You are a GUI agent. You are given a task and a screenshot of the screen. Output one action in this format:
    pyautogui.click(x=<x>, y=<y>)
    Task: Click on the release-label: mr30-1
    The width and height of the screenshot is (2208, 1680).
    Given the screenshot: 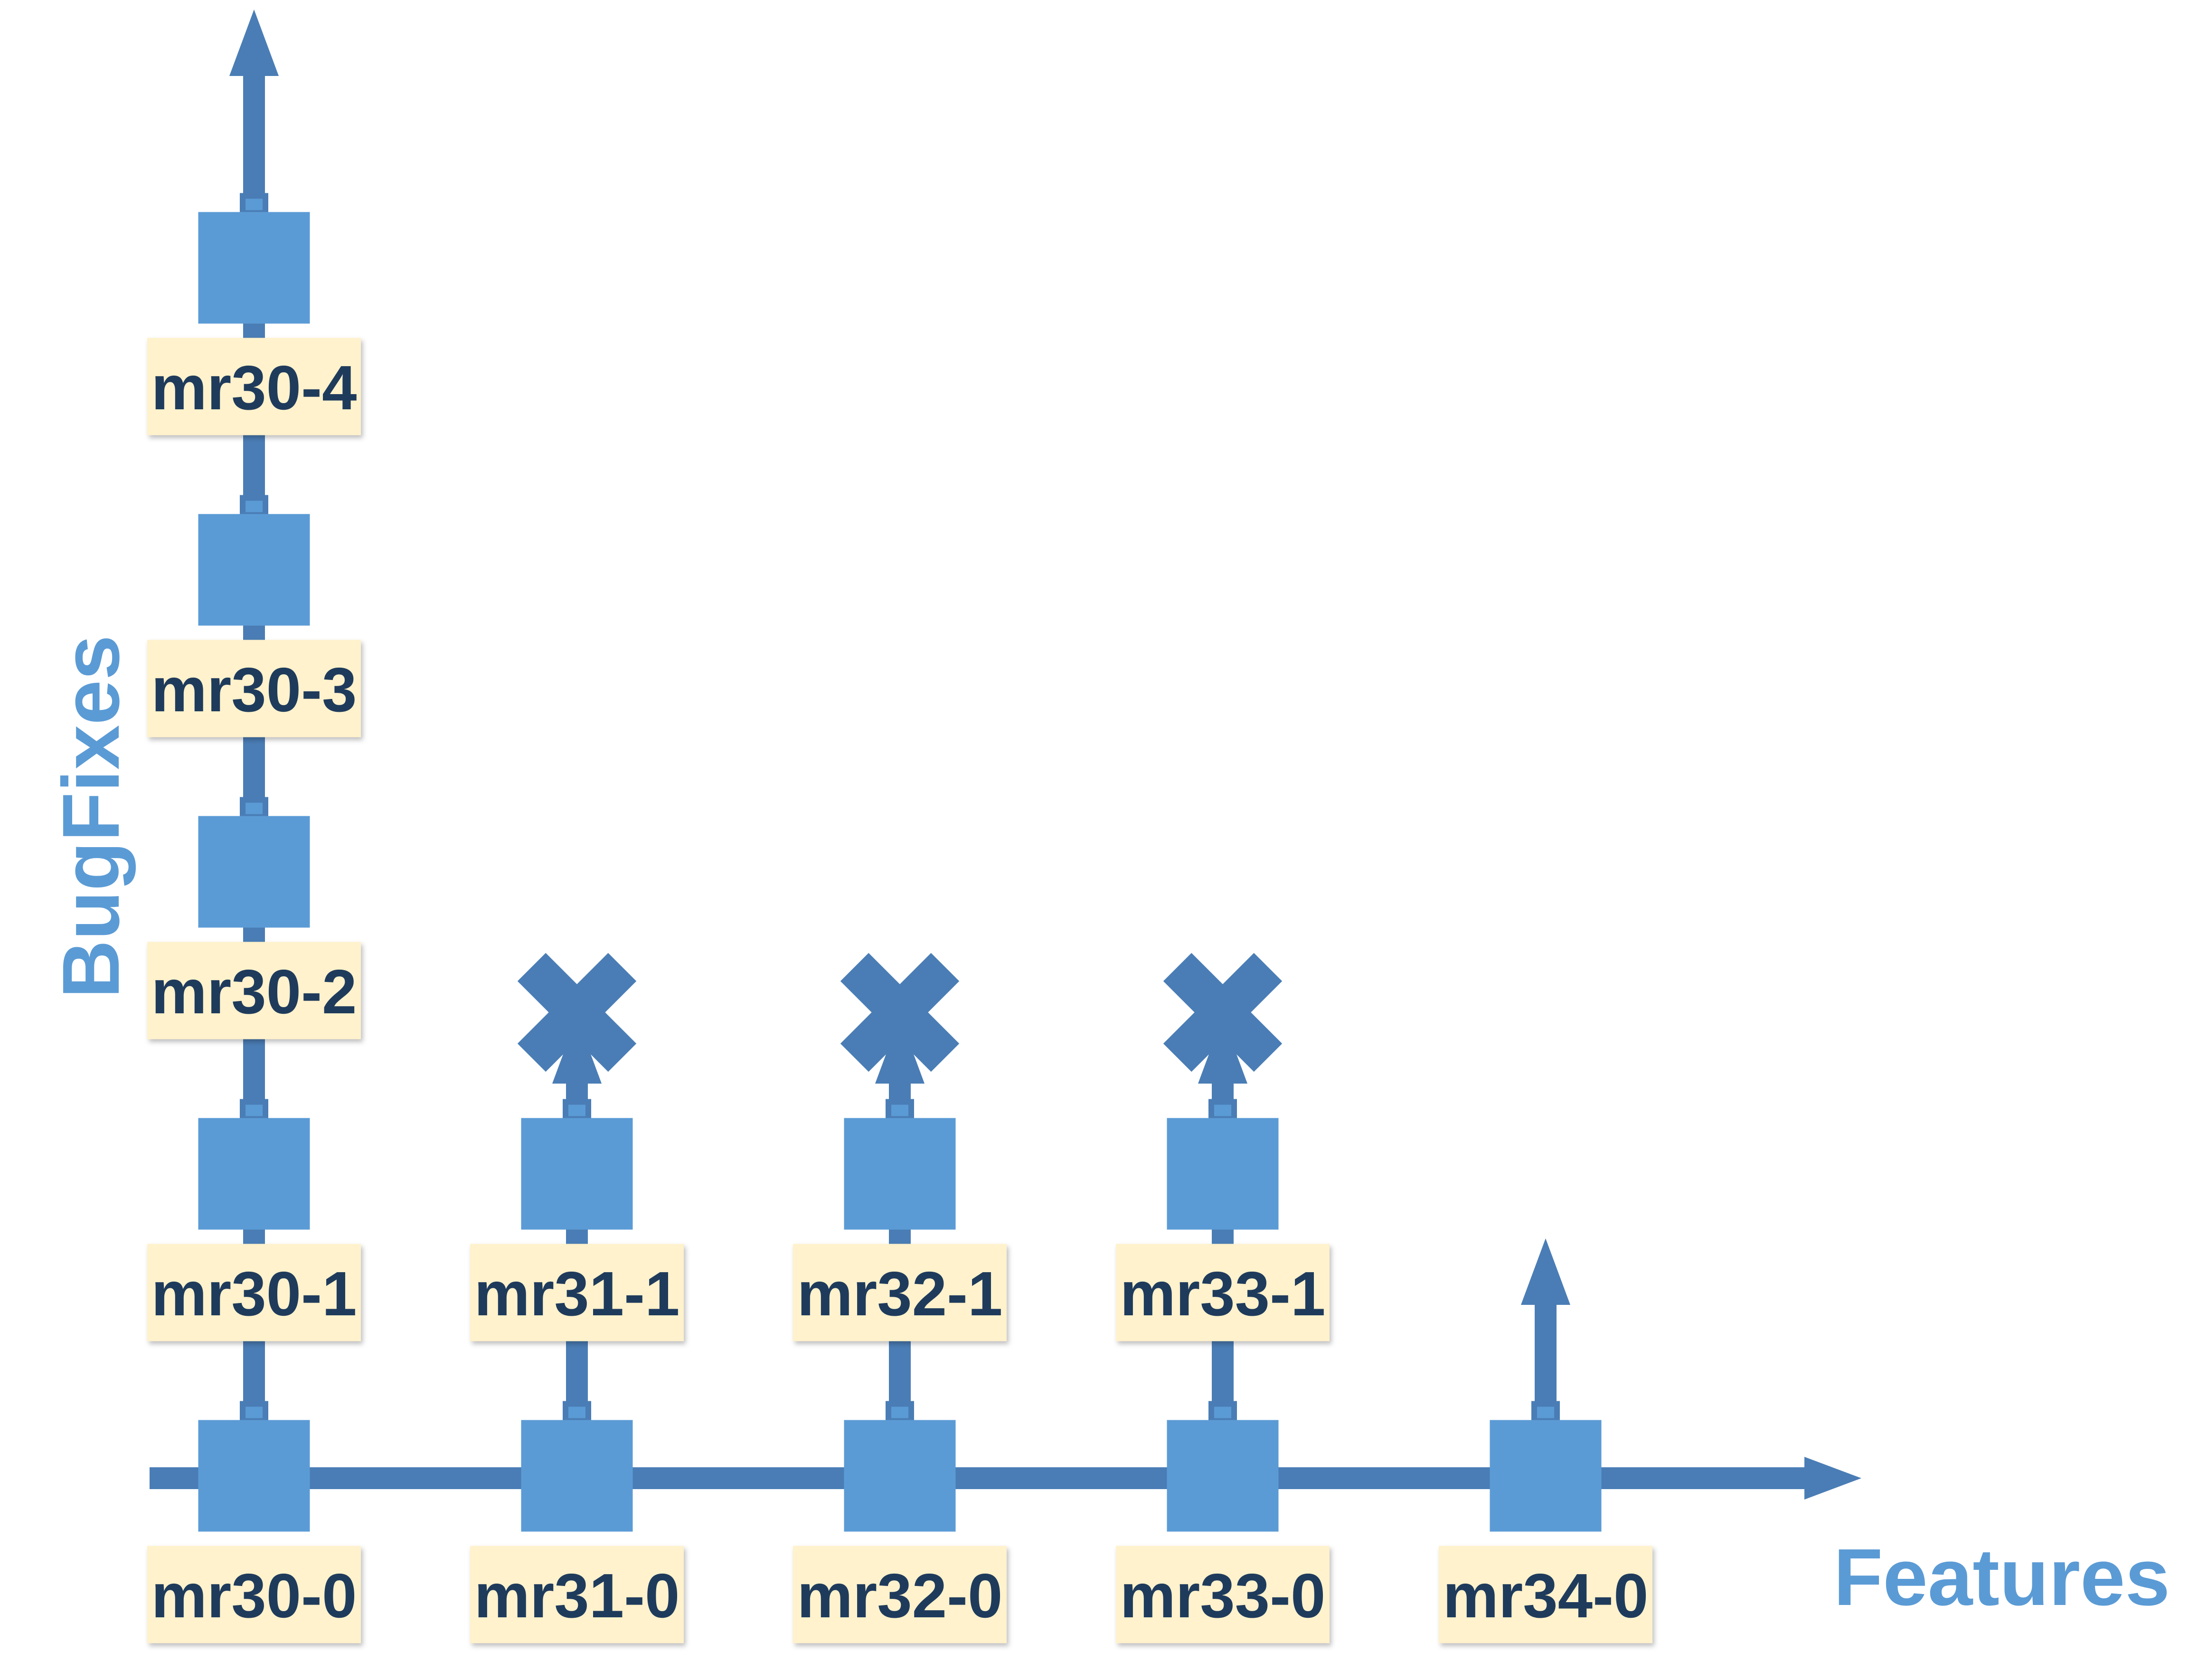 What is the action you would take?
    pyautogui.click(x=254, y=1294)
    